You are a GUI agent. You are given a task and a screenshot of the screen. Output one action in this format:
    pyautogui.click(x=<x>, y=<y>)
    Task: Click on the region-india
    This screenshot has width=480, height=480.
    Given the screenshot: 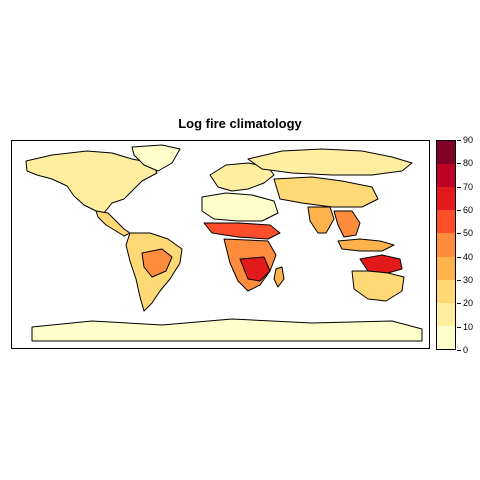 What is the action you would take?
    pyautogui.click(x=321, y=220)
    